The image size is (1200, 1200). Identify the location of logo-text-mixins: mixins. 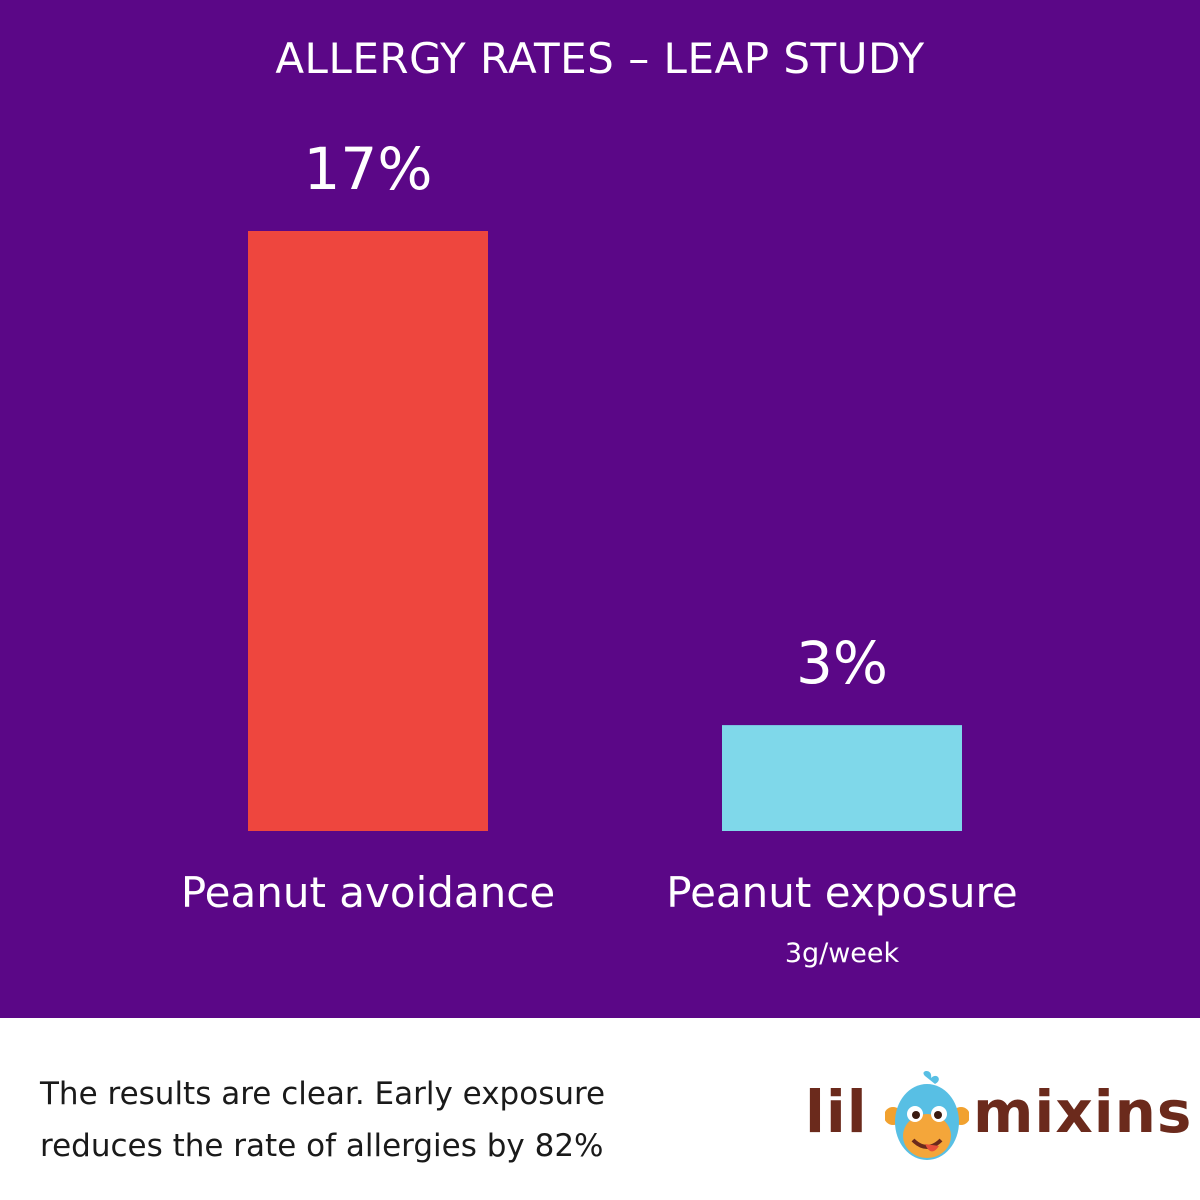
(1083, 1112).